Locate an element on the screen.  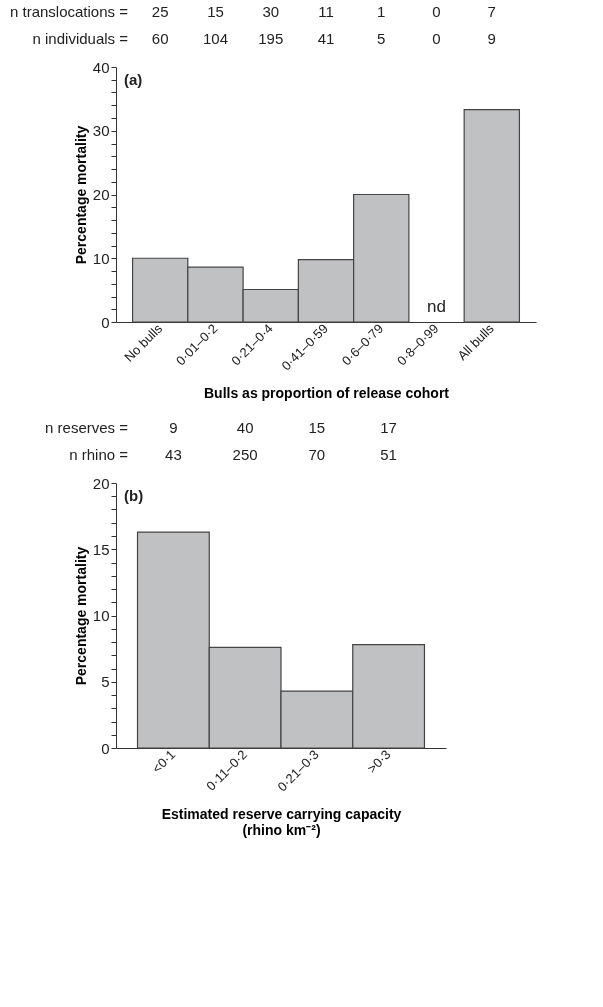
text: 51 is located at coordinates (388, 454).